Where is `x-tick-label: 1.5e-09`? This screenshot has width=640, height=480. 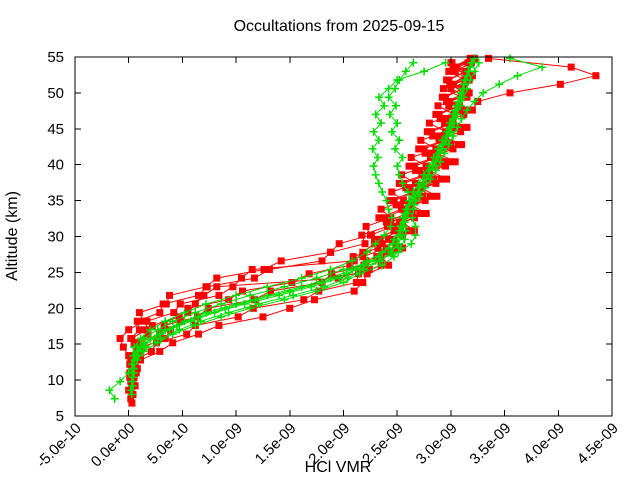
x-tick-label: 1.5e-09 is located at coordinates (276, 444).